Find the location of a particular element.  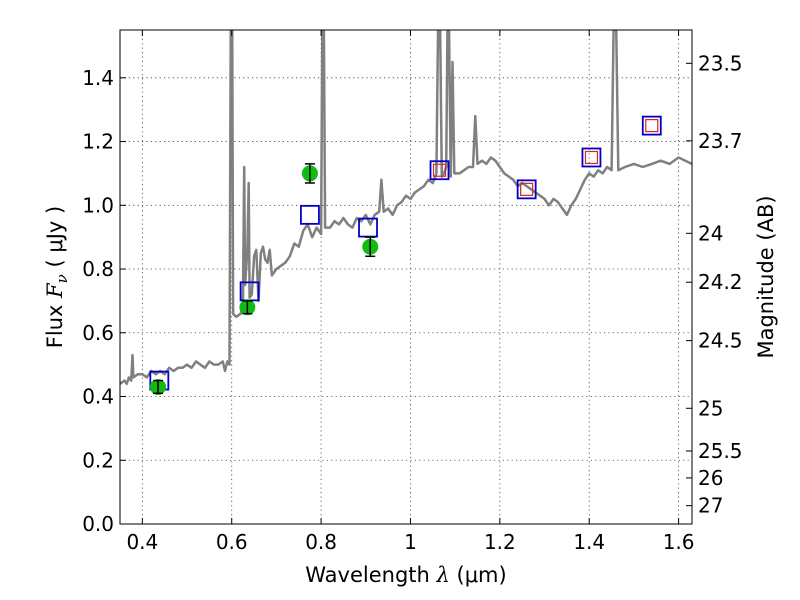

mag-tick-label: 23.5 is located at coordinates (720, 63).